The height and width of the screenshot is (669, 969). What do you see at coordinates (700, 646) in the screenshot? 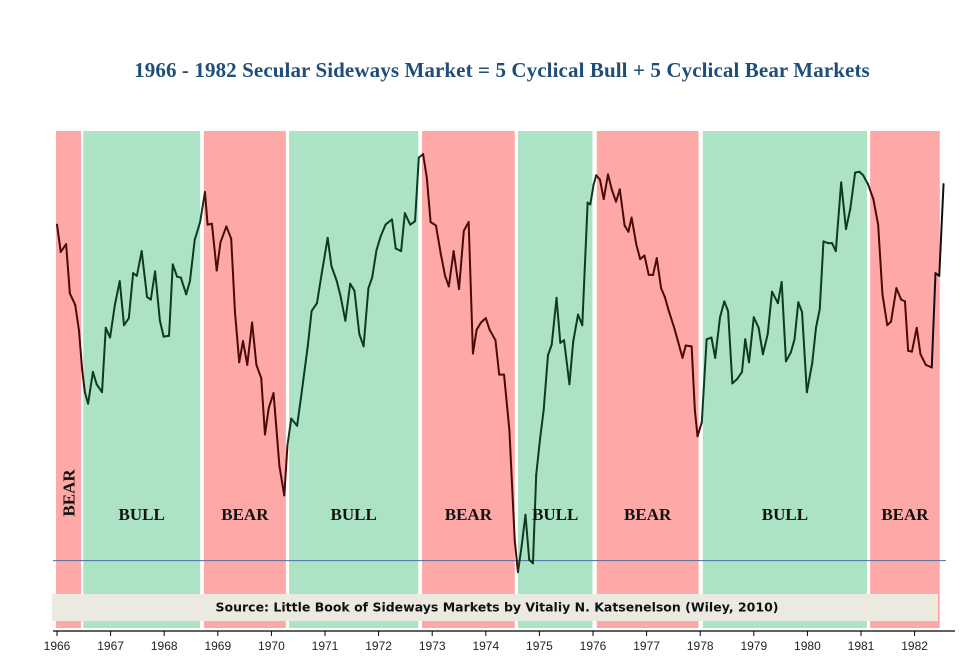
I see `x-tick-label: 1978` at bounding box center [700, 646].